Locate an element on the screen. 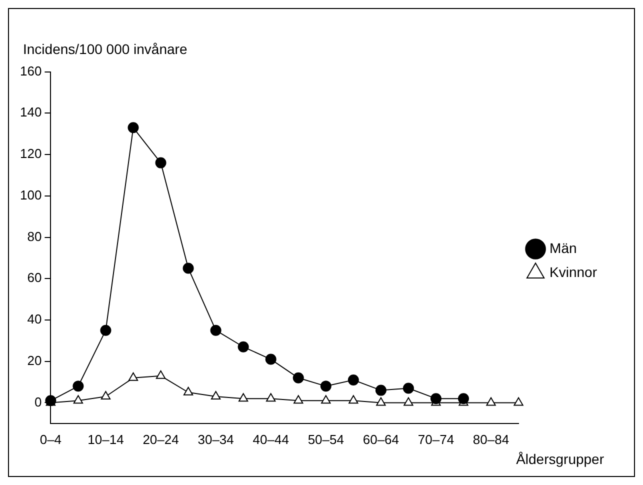 The width and height of the screenshot is (643, 485). x-tick-label: 50–54 is located at coordinates (326, 439).